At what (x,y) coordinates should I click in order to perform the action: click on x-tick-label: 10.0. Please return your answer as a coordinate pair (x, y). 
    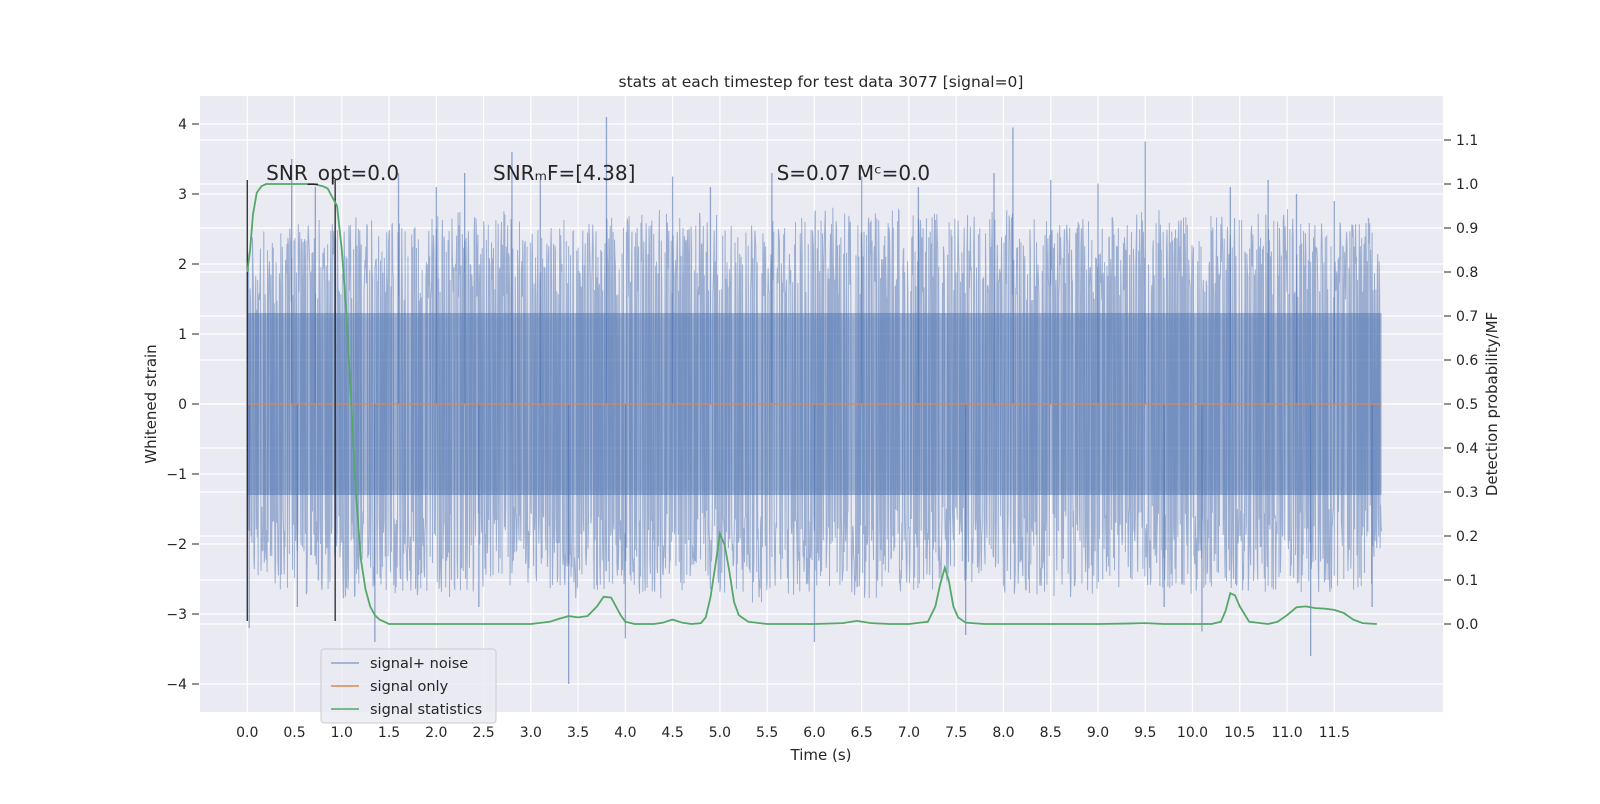
    Looking at the image, I should click on (1192, 733).